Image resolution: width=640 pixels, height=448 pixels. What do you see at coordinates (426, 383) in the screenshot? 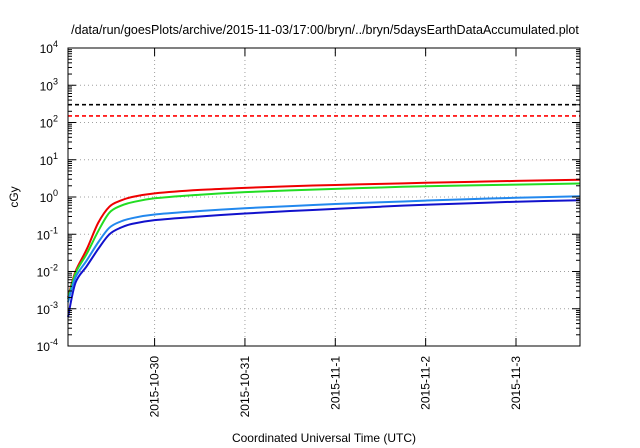
I see `x-tick-label: 2015-11-2` at bounding box center [426, 383].